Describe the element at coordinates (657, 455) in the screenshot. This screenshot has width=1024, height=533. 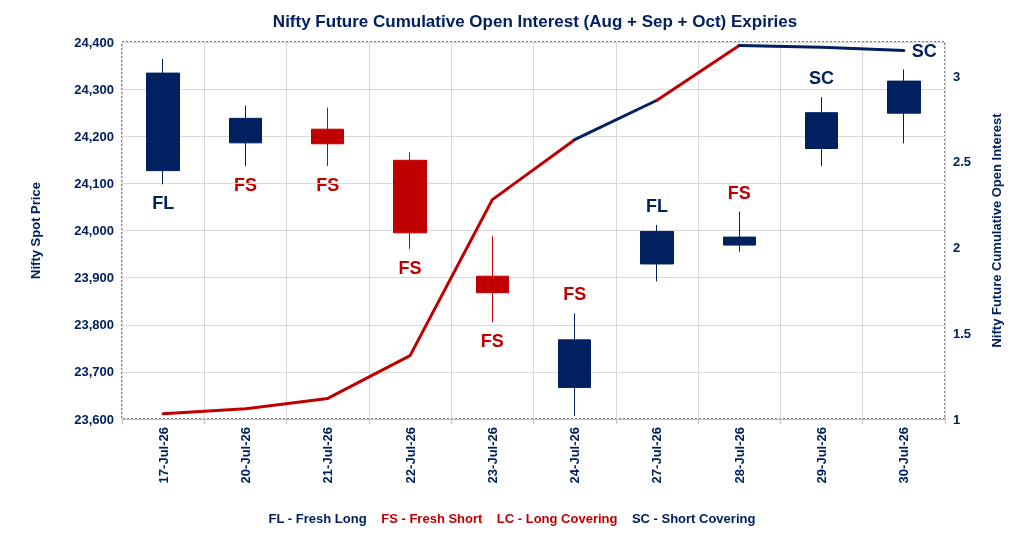
I see `x-tick-label: 27-Jul-26` at that location.